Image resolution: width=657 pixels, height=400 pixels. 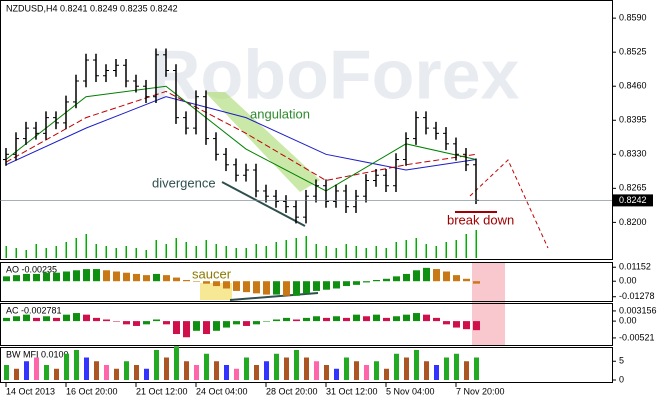 What do you see at coordinates (410, 391) in the screenshot?
I see `x-tick-label: 5 Nov 04:00` at bounding box center [410, 391].